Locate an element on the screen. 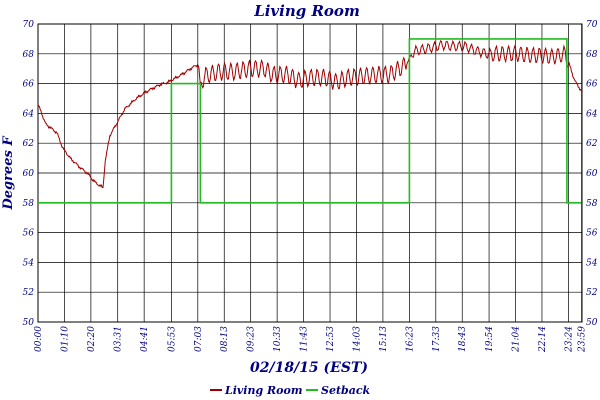 This screenshot has height=400, width=600. x-tick-label: 00:00 is located at coordinates (39, 339).